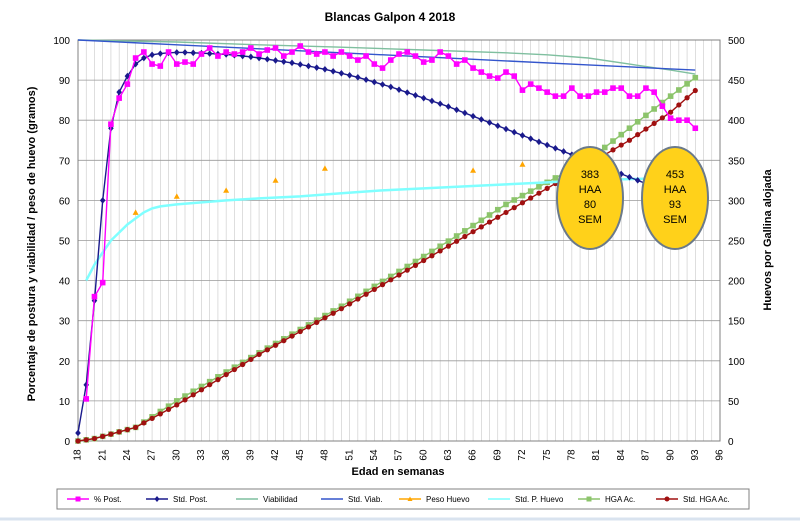 This screenshot has height=526, width=800. What do you see at coordinates (571, 455) in the screenshot?
I see `x-tick-label: 78` at bounding box center [571, 455].